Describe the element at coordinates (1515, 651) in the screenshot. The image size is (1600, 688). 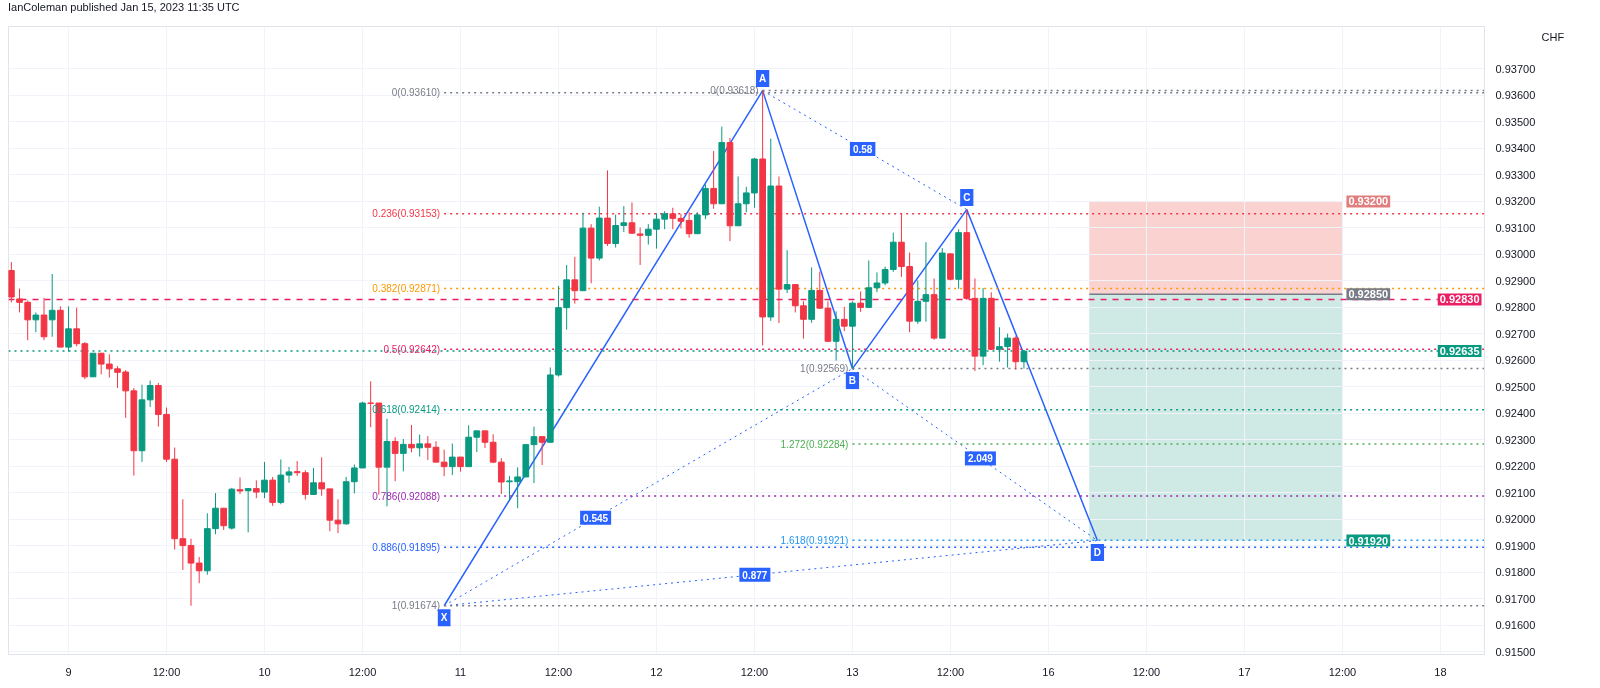
I see `y-tick-label: 0.91500` at that location.